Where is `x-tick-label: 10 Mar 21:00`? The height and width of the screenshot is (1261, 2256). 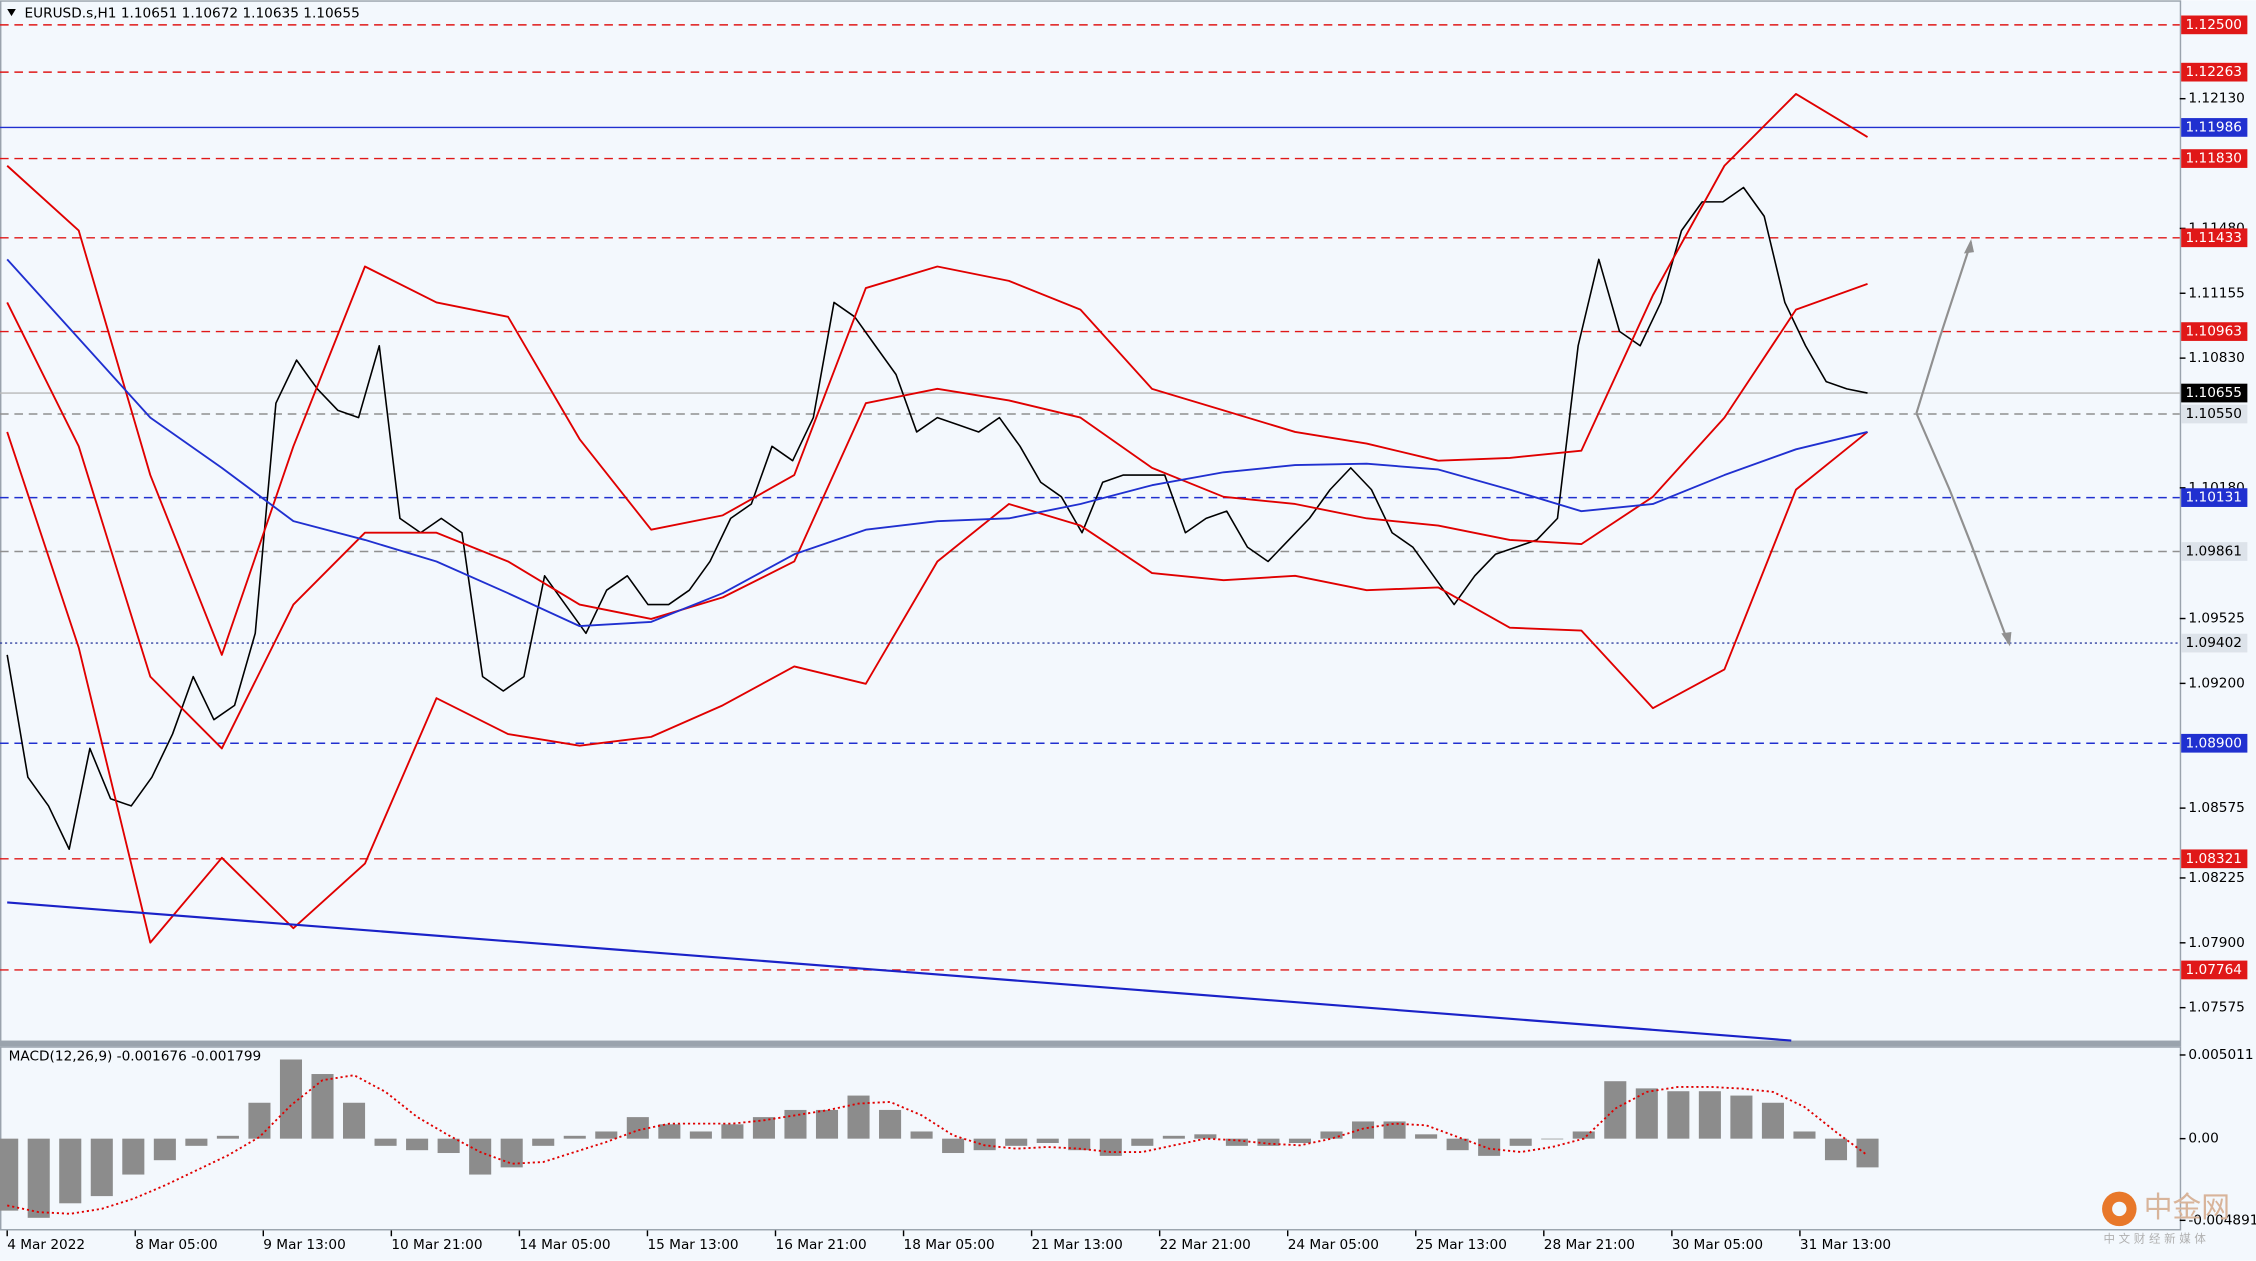
x-tick-label: 10 Mar 21:00 is located at coordinates (436, 1245).